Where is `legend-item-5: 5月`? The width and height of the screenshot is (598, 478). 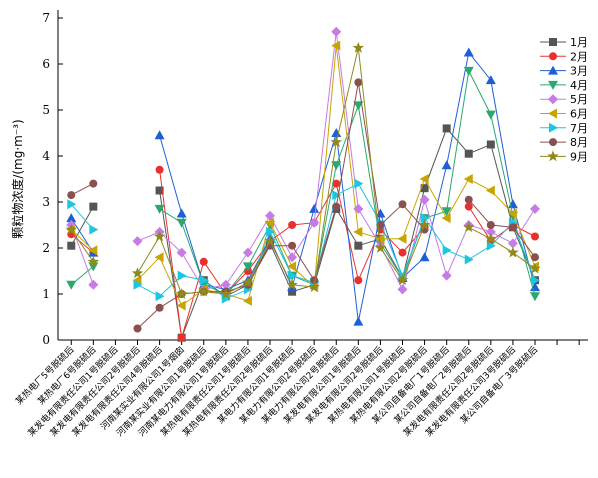
legend-item-5: 5月 is located at coordinates (564, 99).